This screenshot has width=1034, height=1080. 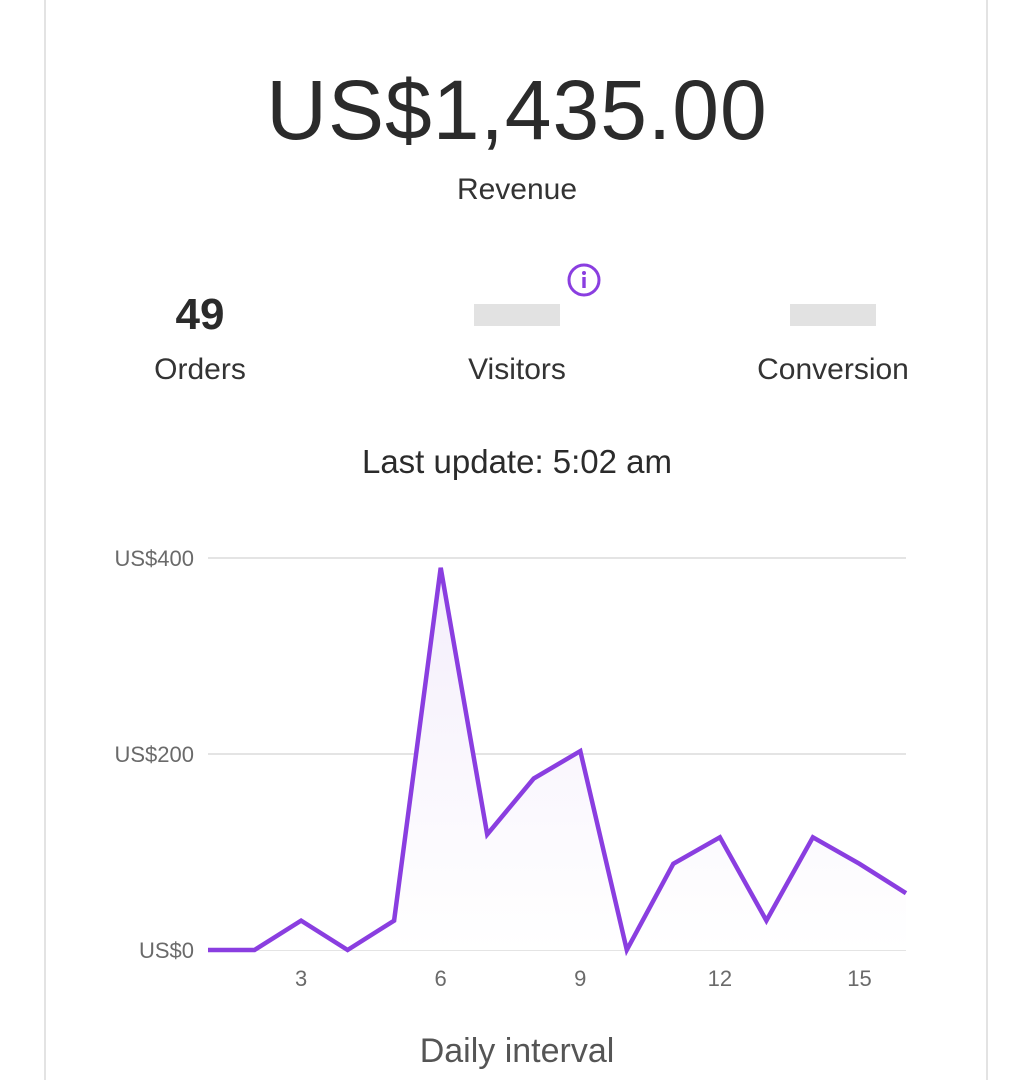 I want to click on x-tick-label: 3, so click(x=301, y=978).